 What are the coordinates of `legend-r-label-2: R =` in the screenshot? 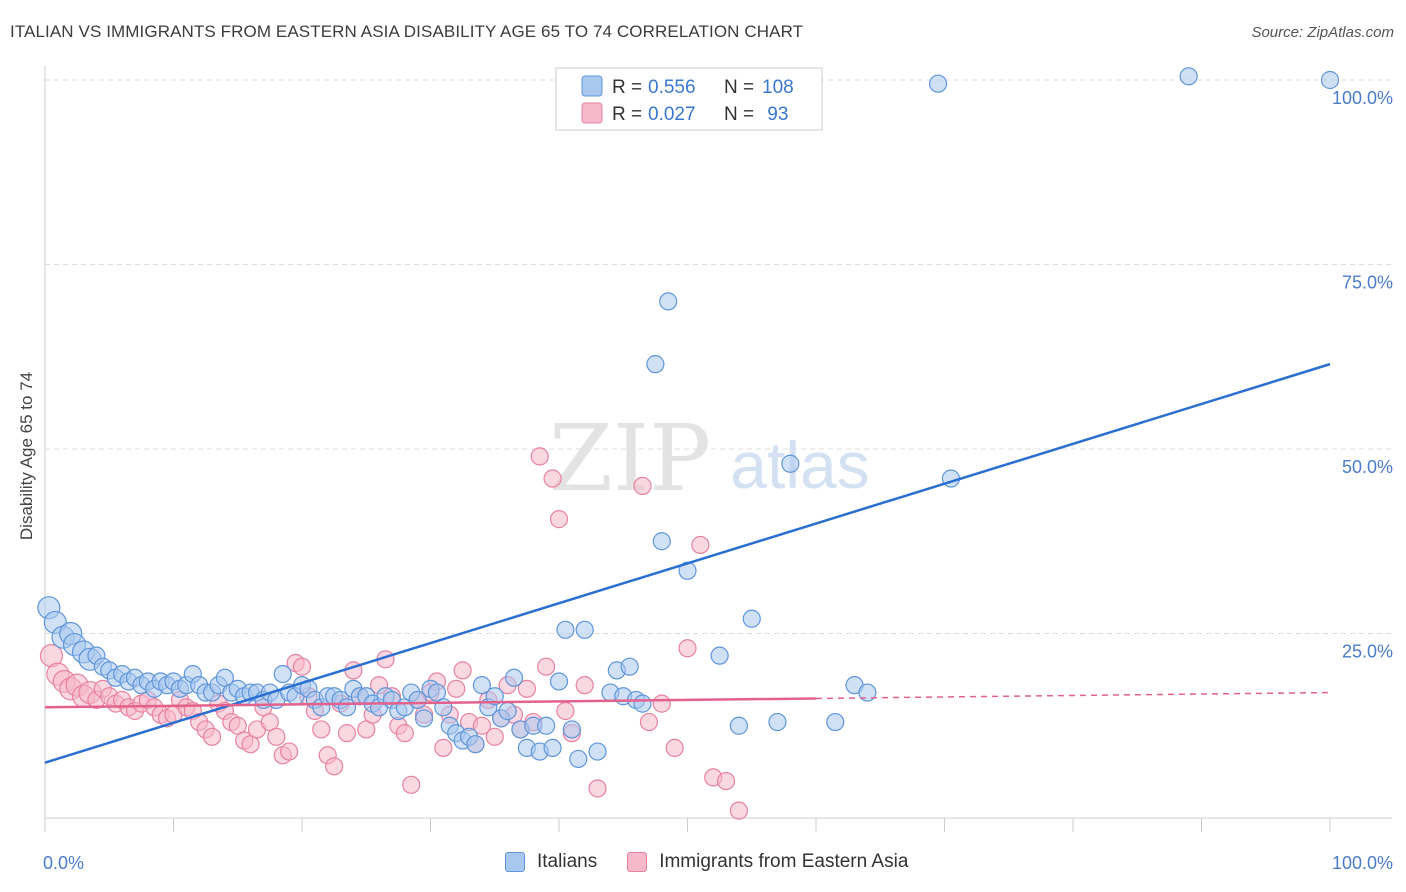 It's located at (627, 114).